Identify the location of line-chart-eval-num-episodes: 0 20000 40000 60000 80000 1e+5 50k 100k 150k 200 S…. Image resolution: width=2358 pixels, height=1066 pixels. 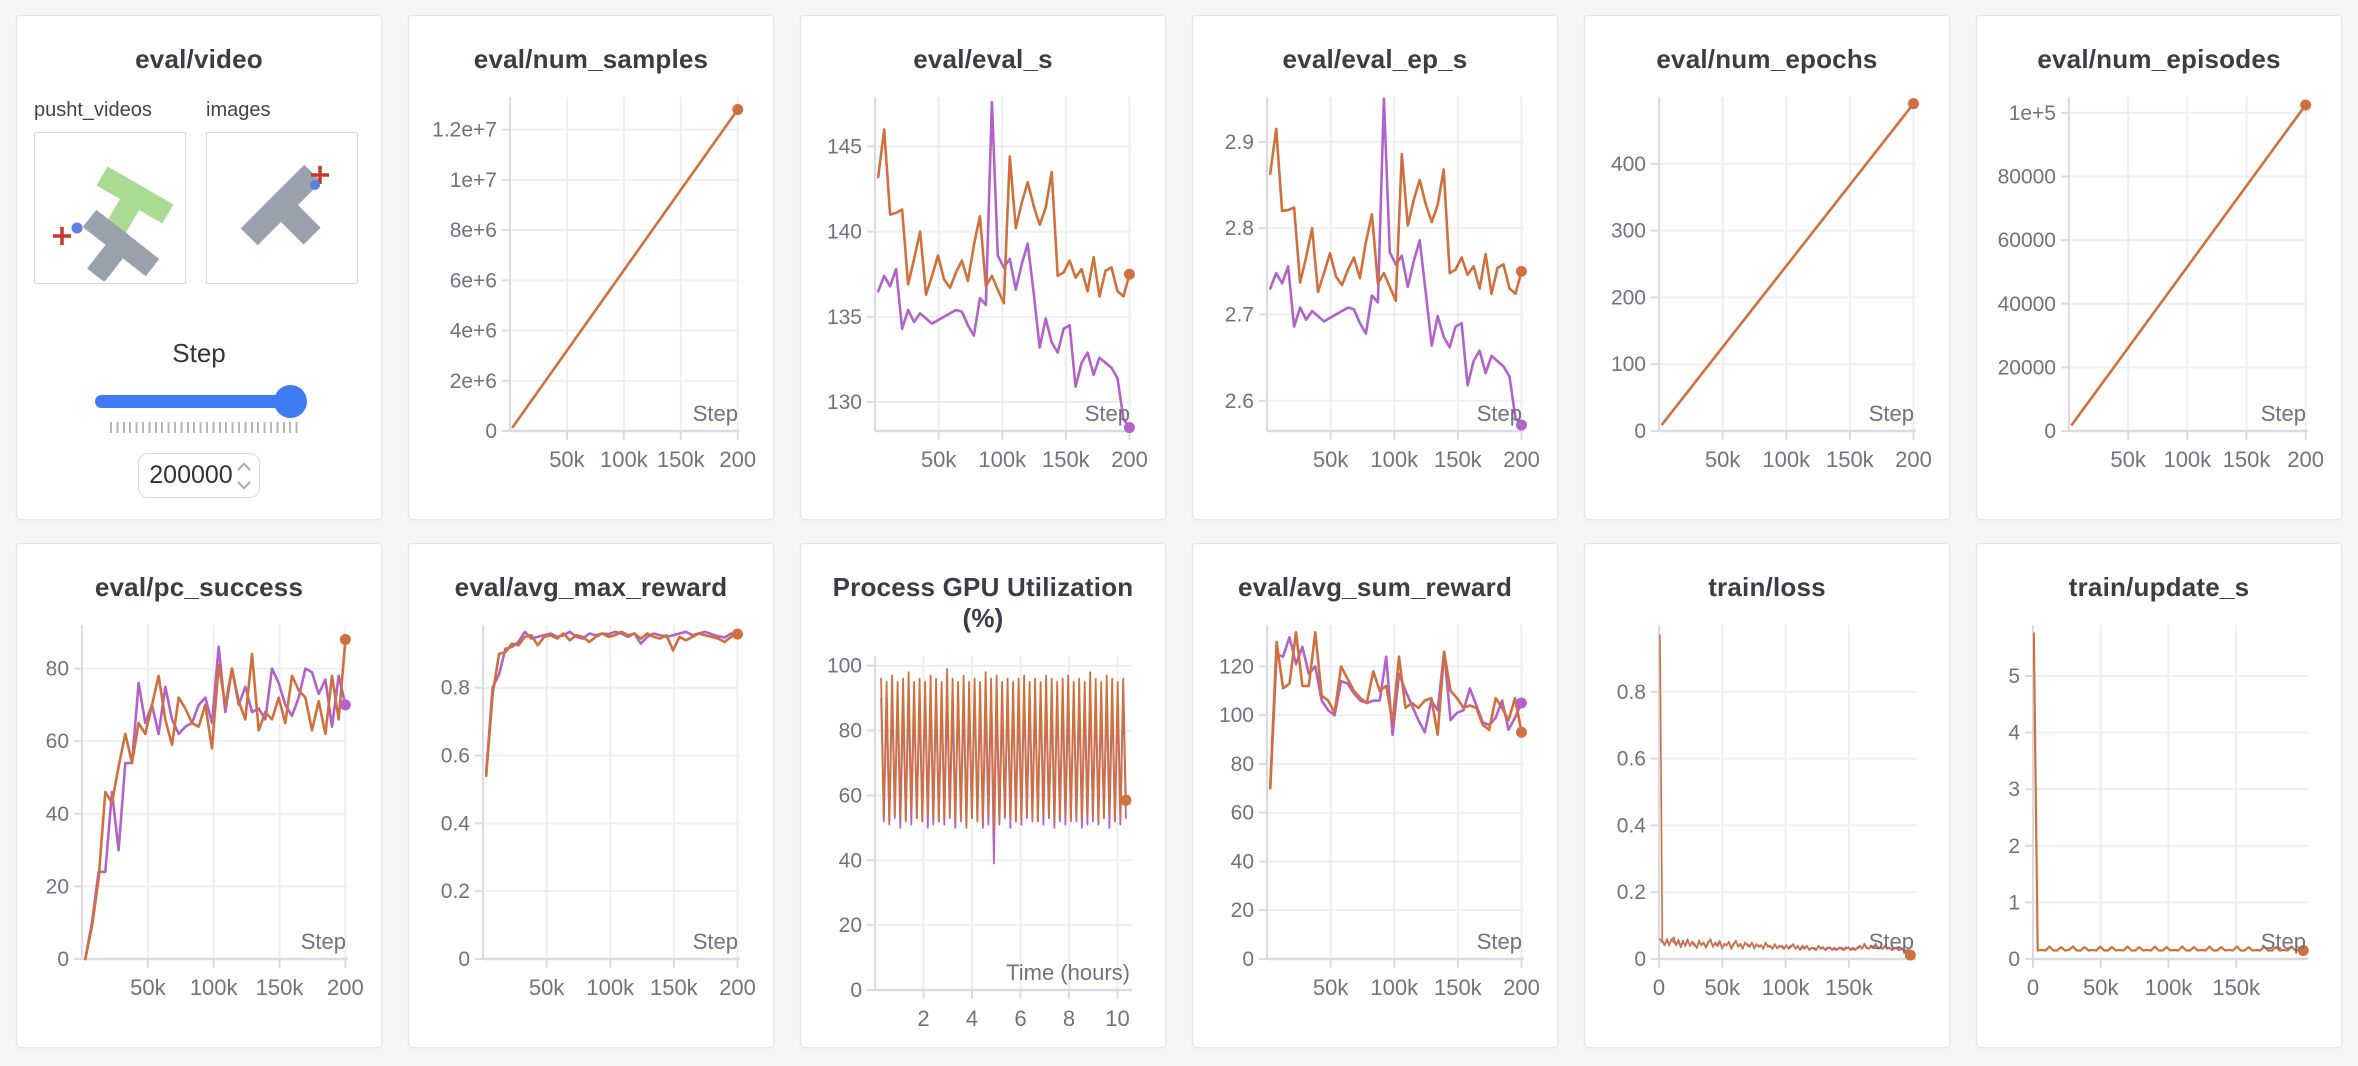
(2159, 287).